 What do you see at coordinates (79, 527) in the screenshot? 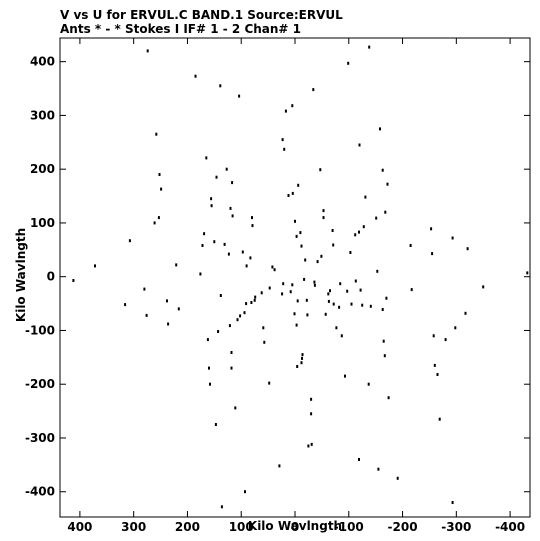
I see `x-tick-label: 400` at bounding box center [79, 527].